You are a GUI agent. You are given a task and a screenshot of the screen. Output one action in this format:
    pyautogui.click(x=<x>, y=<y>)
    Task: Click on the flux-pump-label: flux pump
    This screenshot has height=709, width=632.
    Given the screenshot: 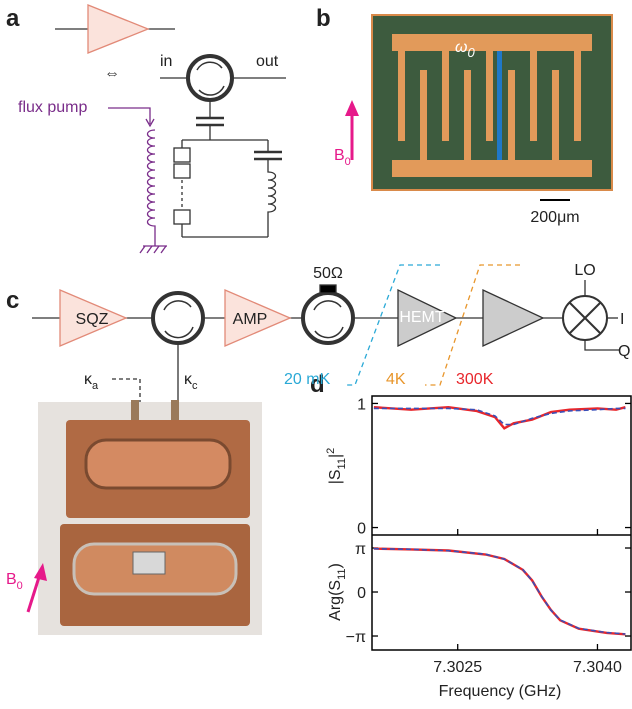 What is the action you would take?
    pyautogui.click(x=52, y=107)
    